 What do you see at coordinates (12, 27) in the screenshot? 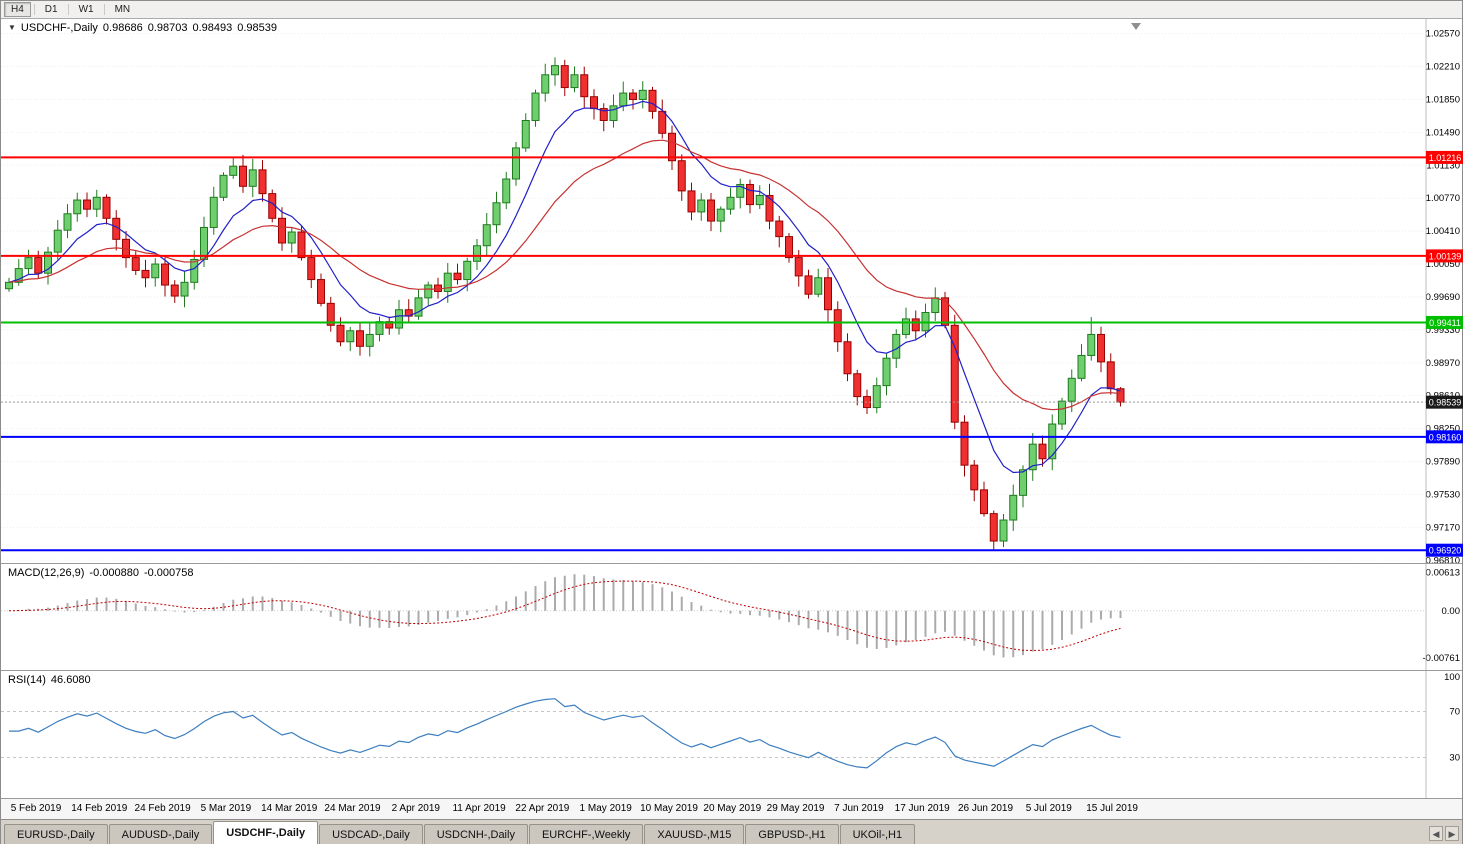
I see `collapse-arrow-icon: ▼` at bounding box center [12, 27].